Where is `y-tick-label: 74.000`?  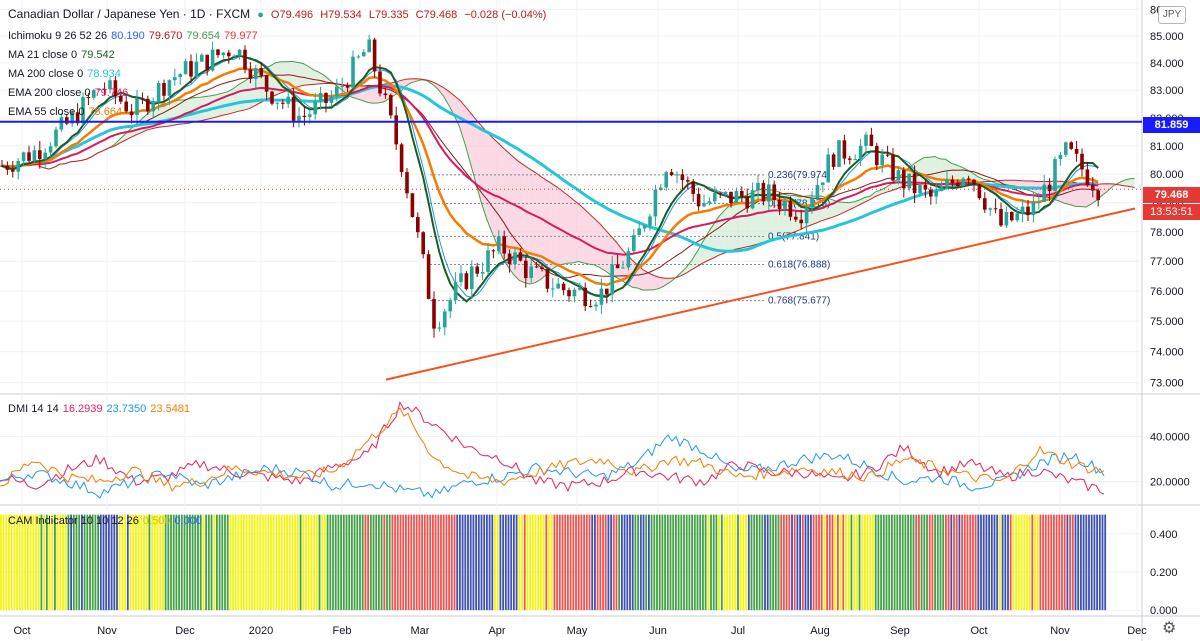 y-tick-label: 74.000 is located at coordinates (1167, 353).